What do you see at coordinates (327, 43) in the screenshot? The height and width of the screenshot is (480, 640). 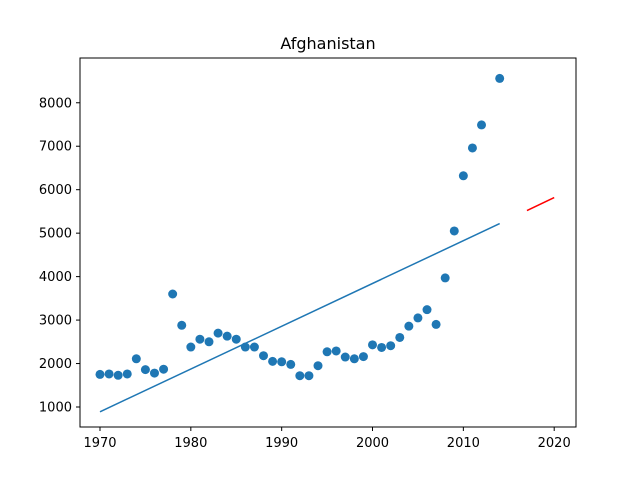 I see `chart-title: Afghanistan` at bounding box center [327, 43].